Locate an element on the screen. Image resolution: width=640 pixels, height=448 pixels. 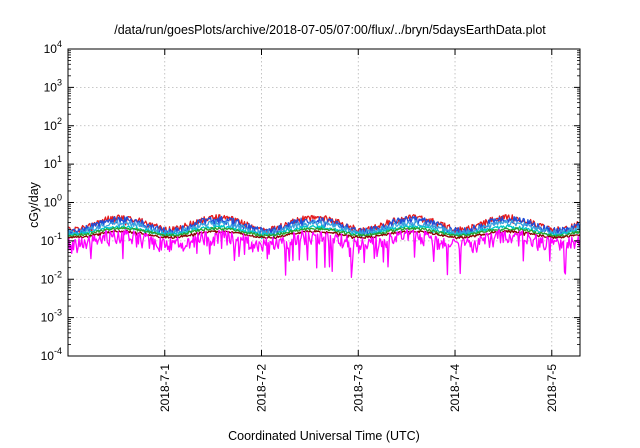
x-tick-label: 2018-7-5 is located at coordinates (552, 388).